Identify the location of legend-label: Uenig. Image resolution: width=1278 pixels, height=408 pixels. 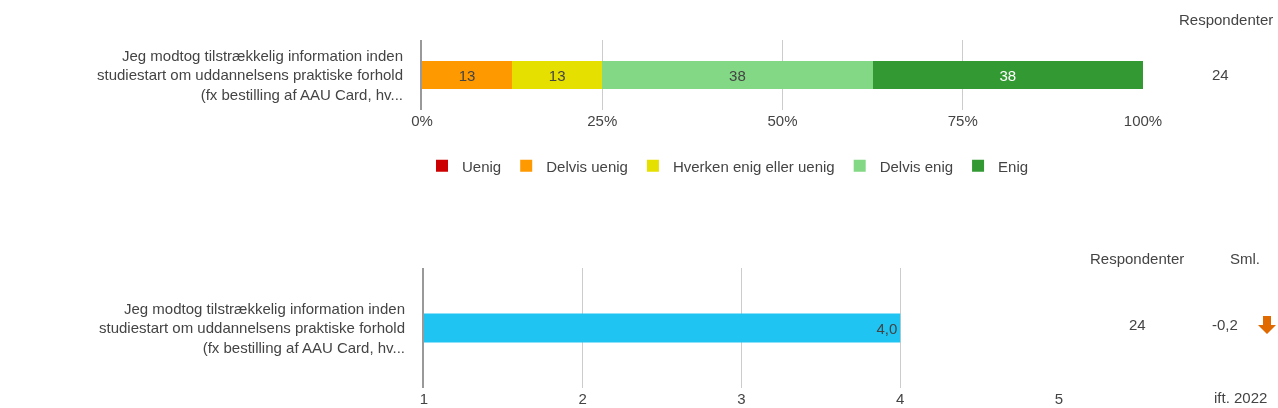
(482, 166).